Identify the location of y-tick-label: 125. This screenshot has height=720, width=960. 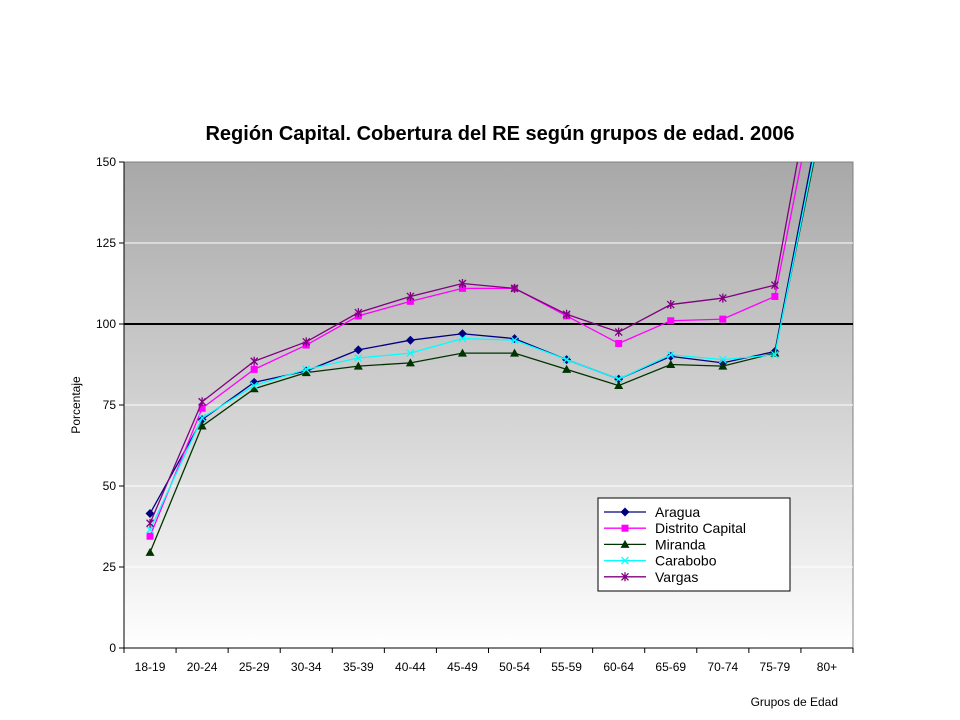
(106, 243).